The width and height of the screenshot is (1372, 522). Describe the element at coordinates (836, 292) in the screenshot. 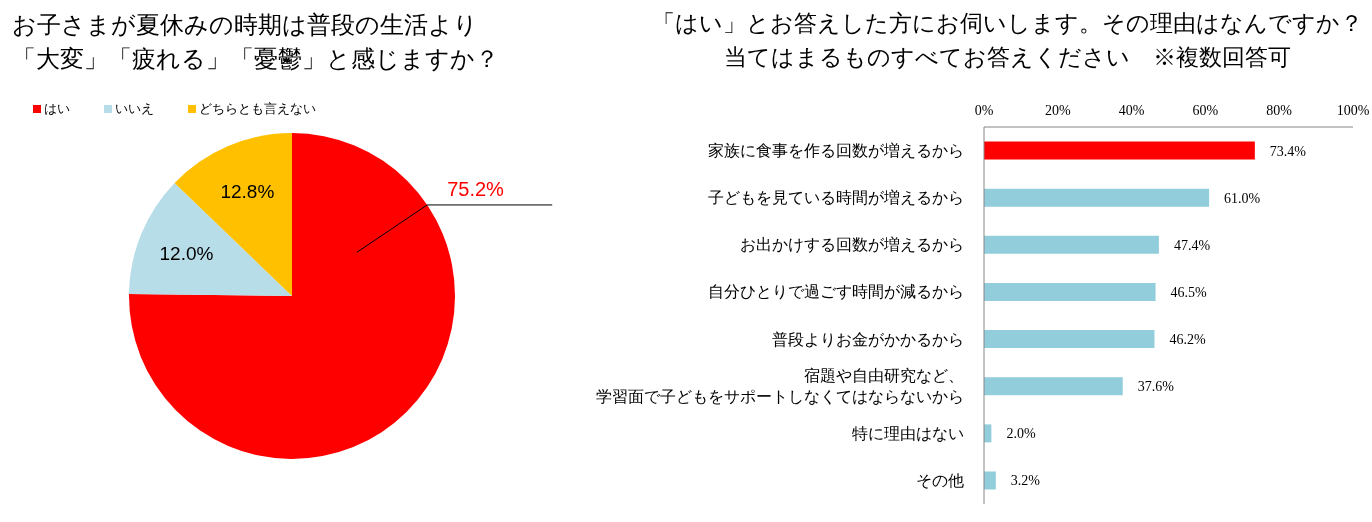

I see `y-tick-label: 自分ひとりで過ごす時間が減るから` at that location.